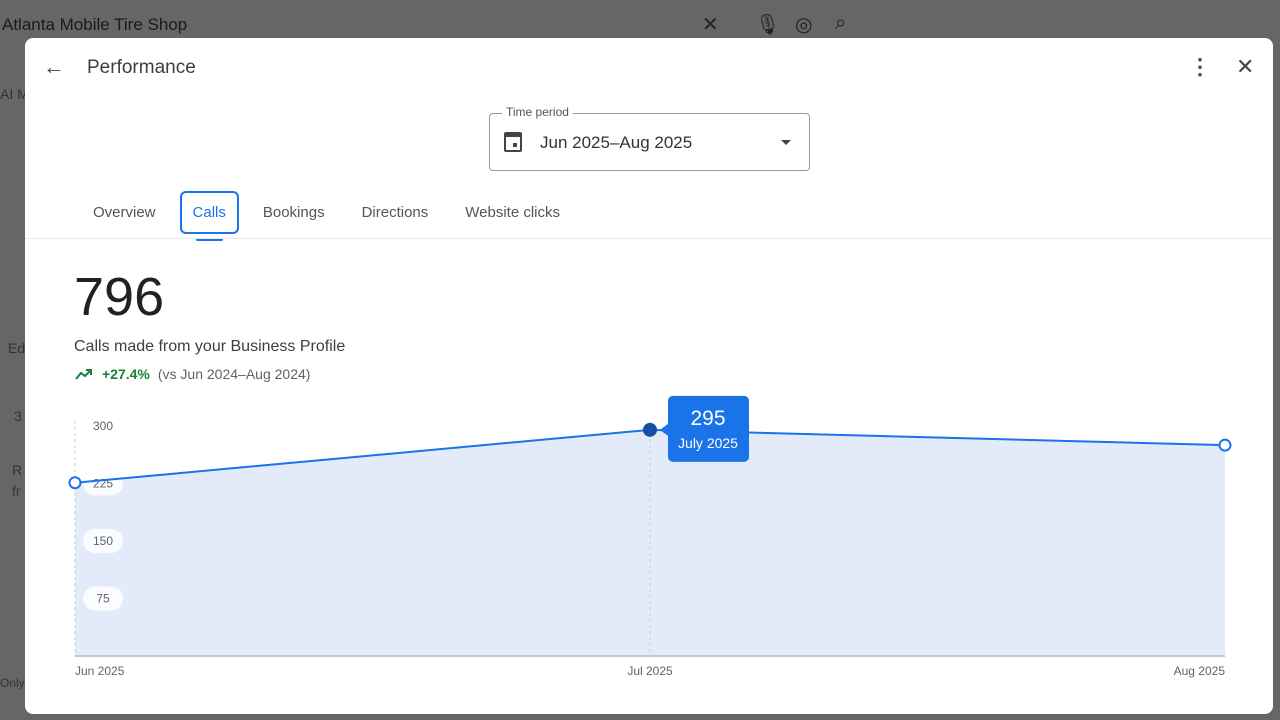 Image resolution: width=1280 pixels, height=720 pixels. I want to click on tab-calls: Calls, so click(209, 216).